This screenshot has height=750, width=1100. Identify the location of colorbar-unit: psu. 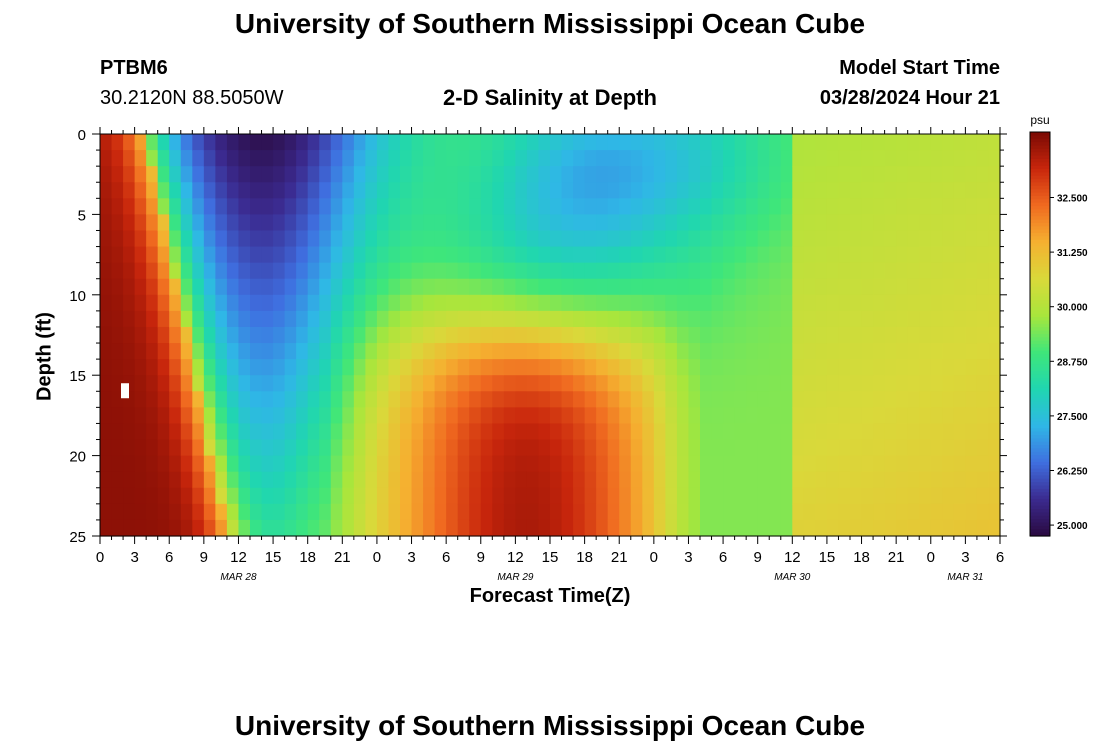
(1039, 120).